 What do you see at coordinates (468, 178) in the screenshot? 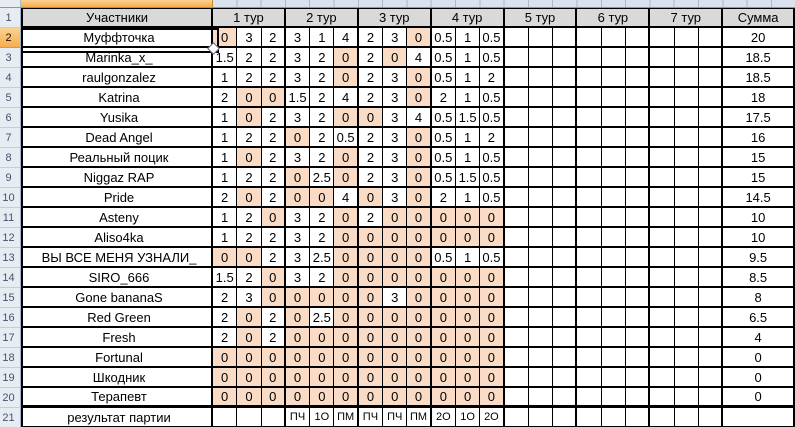
I see `score-cell: 1.5` at bounding box center [468, 178].